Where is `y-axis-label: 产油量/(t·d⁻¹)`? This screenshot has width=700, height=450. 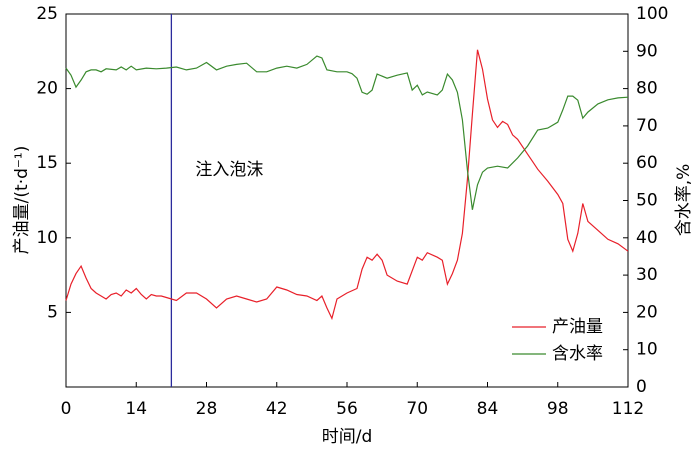
y-axis-label: 产油量/(t·d⁻¹) is located at coordinates (22, 200).